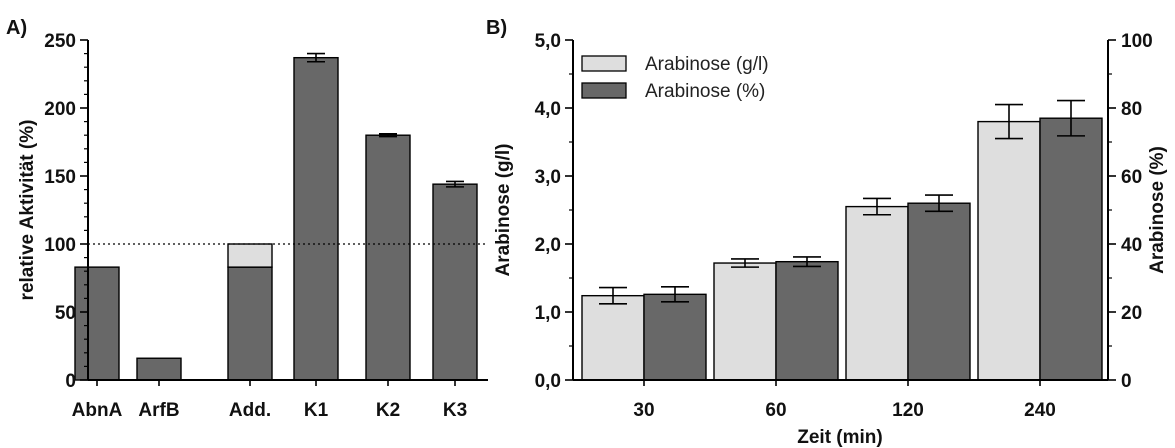 This screenshot has height=448, width=1175. I want to click on y-tick-label-right-b: 40, so click(1131, 245).